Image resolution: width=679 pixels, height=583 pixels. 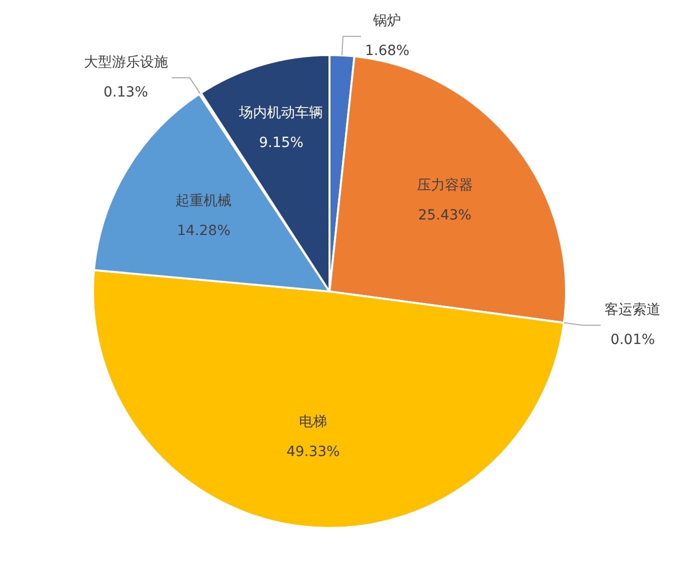 What do you see at coordinates (281, 112) in the screenshot?
I see `slice-label: 场内机动车辆` at bounding box center [281, 112].